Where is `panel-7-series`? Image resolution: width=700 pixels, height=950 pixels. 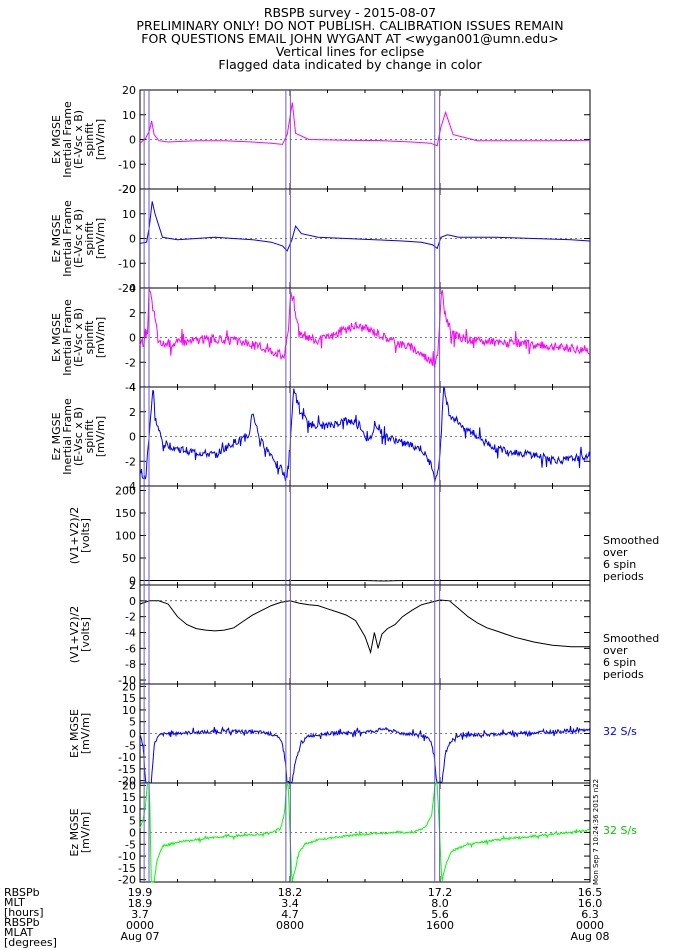
panel-7-series is located at coordinates (365, 754).